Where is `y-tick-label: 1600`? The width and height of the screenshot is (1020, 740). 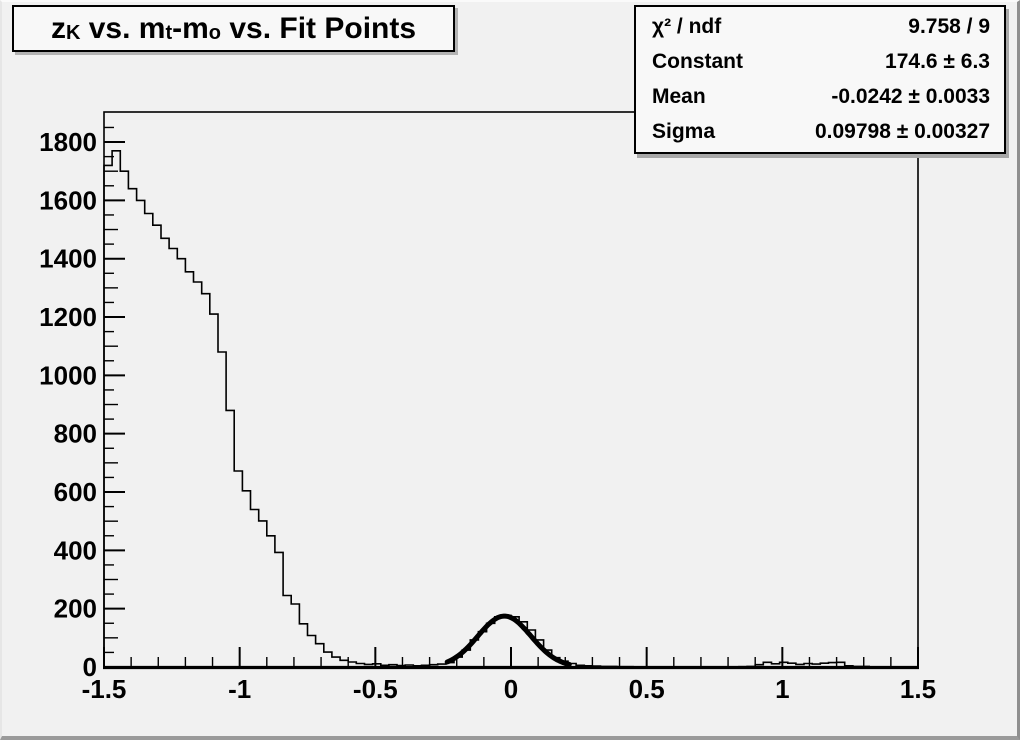 y-tick-label: 1600 is located at coordinates (68, 200).